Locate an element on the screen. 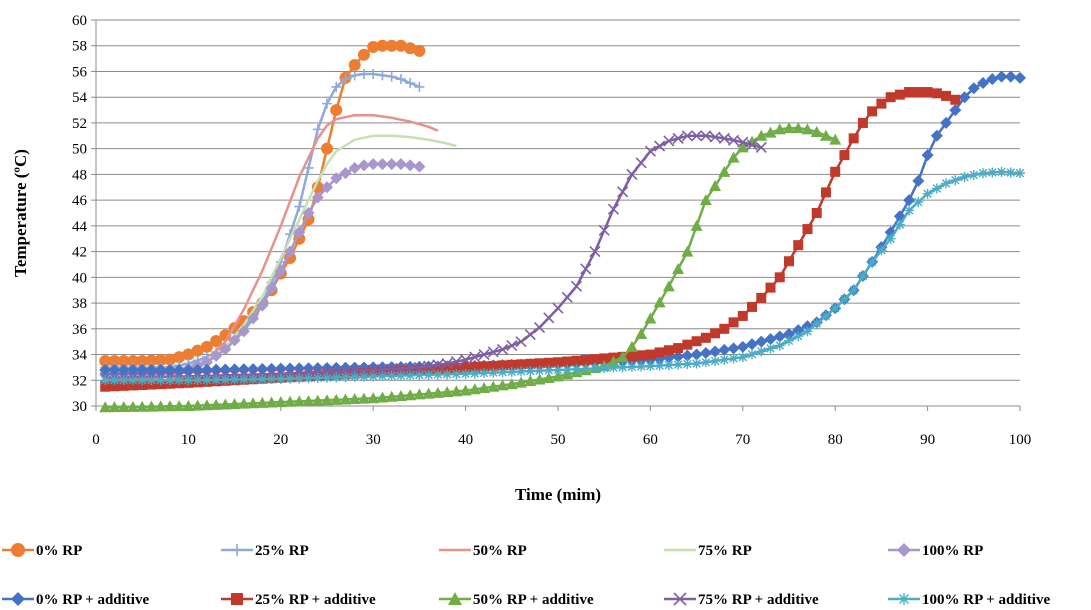  y-tick-label: 58 is located at coordinates (79, 47).